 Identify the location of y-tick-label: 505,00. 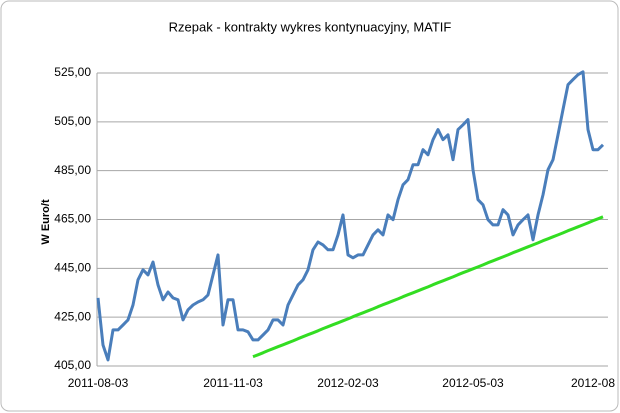
(72, 121).